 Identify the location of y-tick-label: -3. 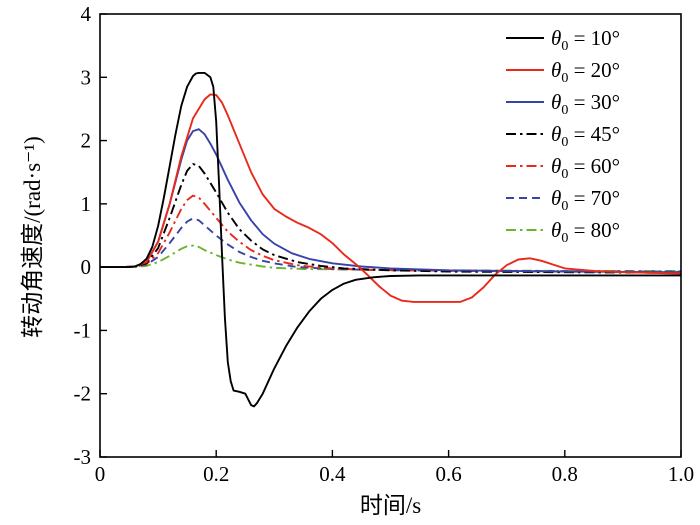
(83, 457).